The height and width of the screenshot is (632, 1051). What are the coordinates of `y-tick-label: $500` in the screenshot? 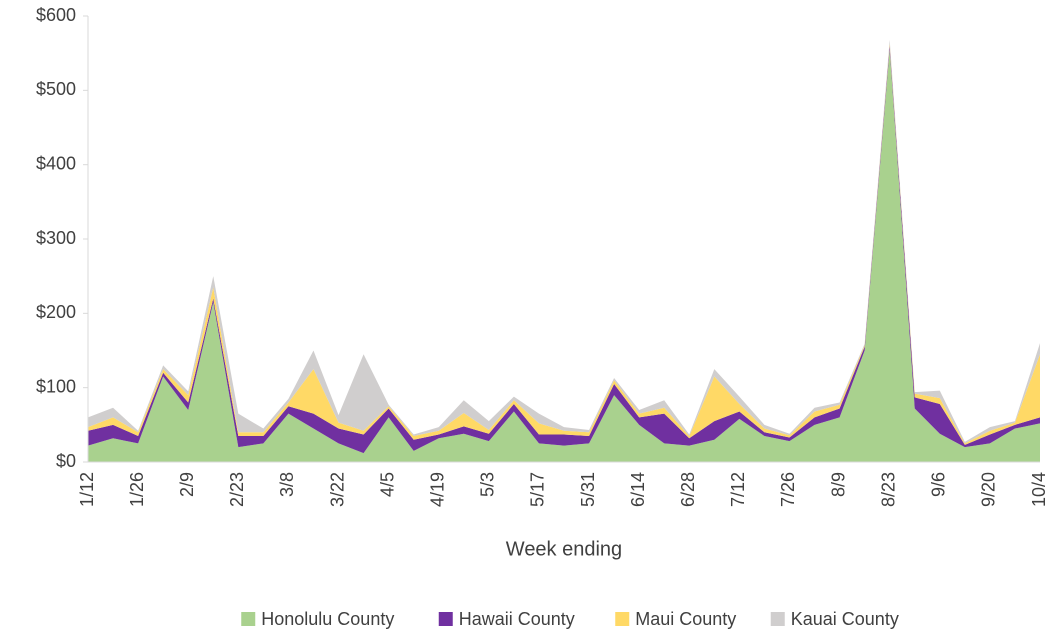 It's located at (56, 89).